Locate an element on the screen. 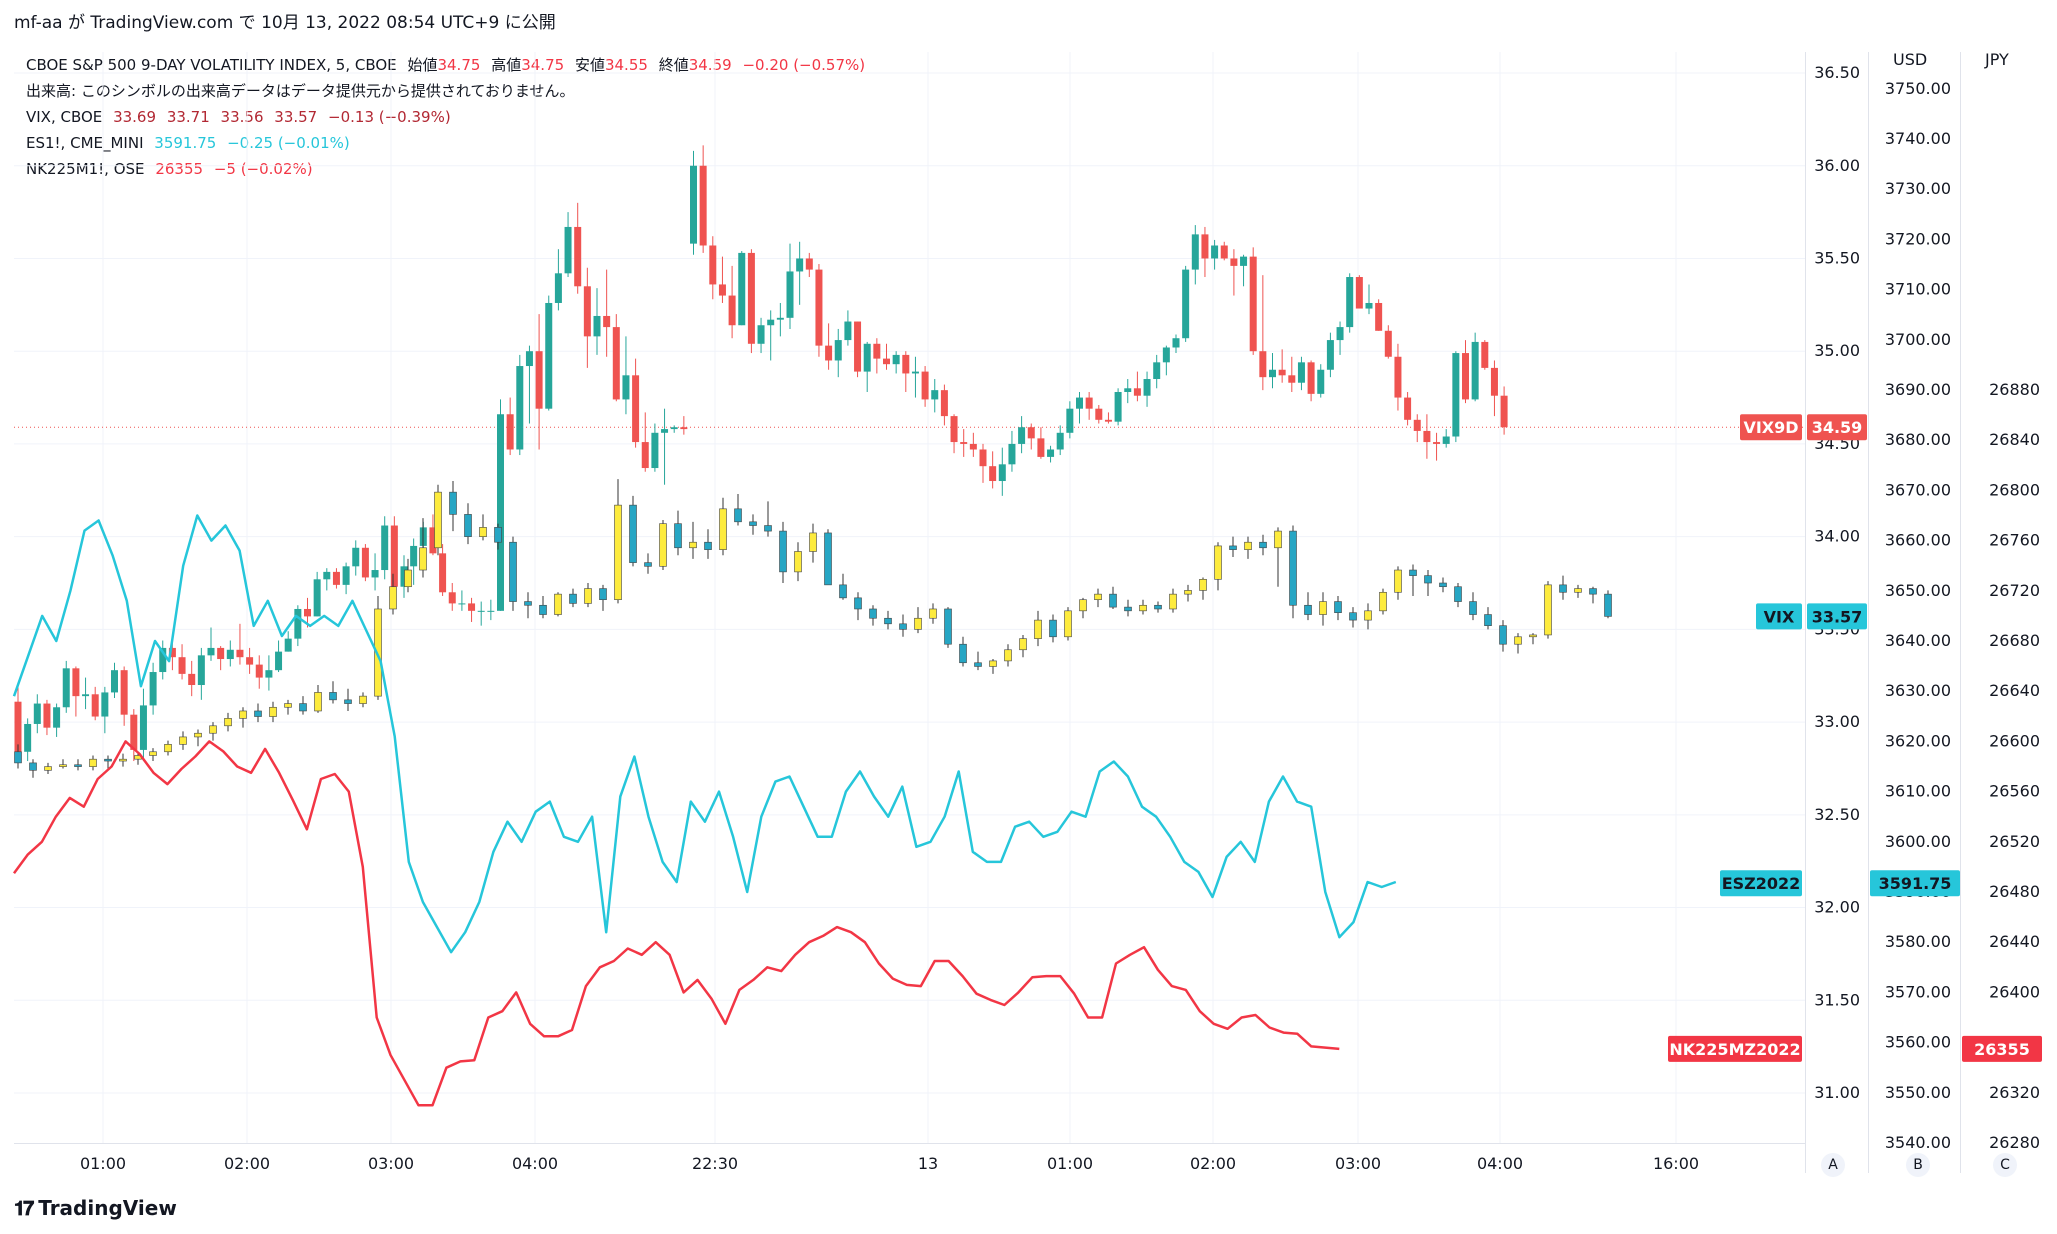  left-scale-tick: 33.00 is located at coordinates (1837, 721).